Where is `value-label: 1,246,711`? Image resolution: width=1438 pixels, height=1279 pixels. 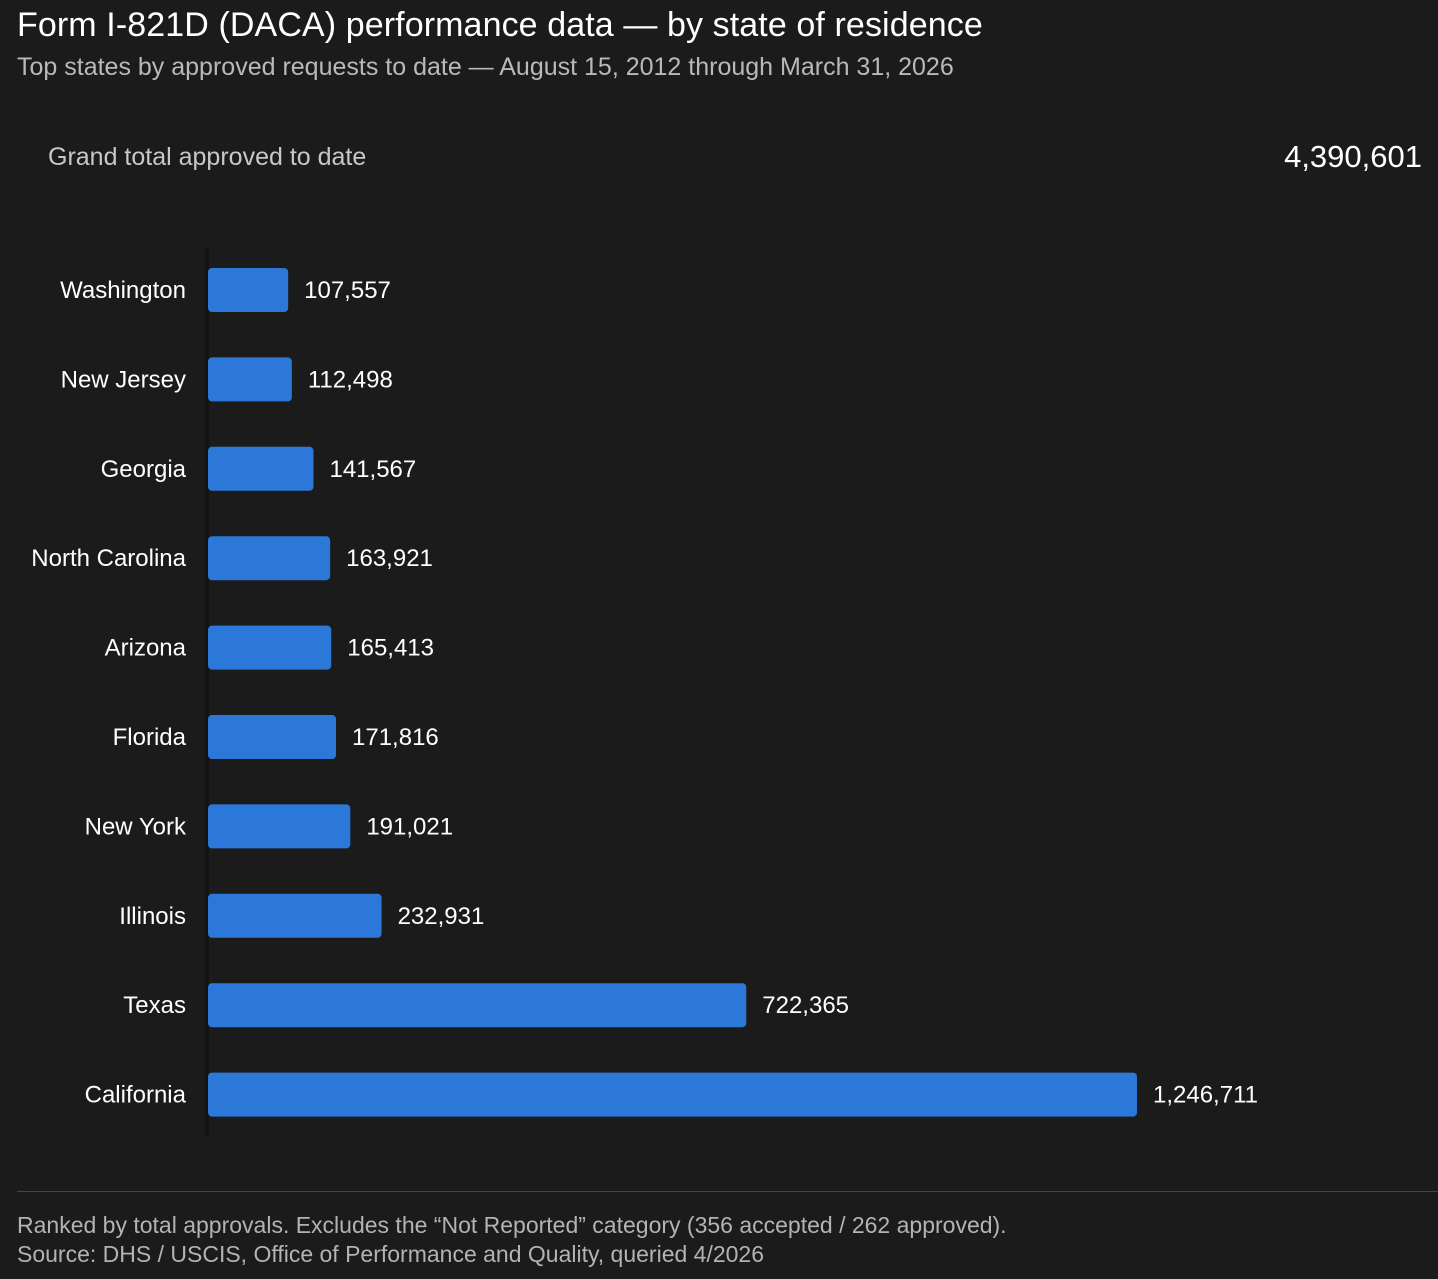
value-label: 1,246,711 is located at coordinates (1205, 1095).